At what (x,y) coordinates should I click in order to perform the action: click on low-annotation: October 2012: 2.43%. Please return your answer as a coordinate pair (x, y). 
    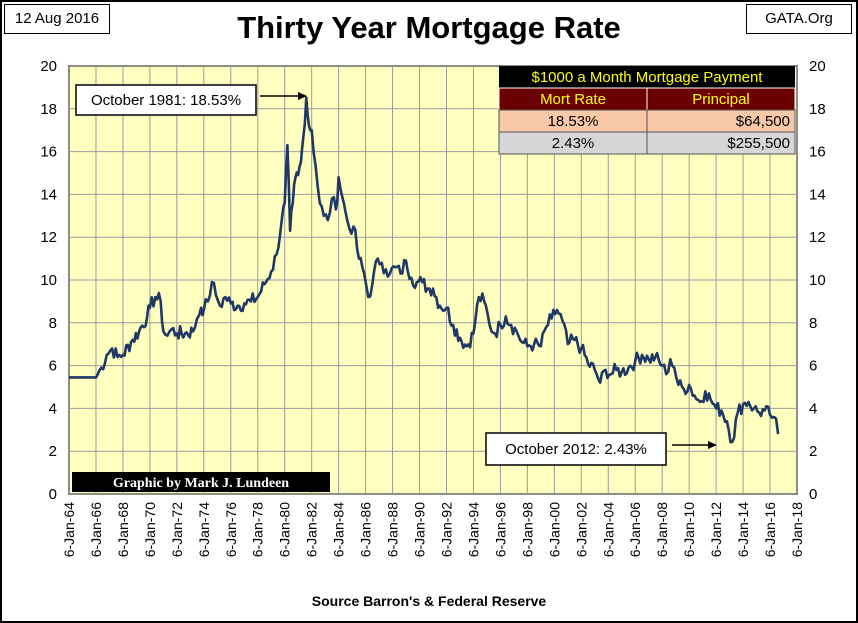
    Looking at the image, I should click on (601, 449).